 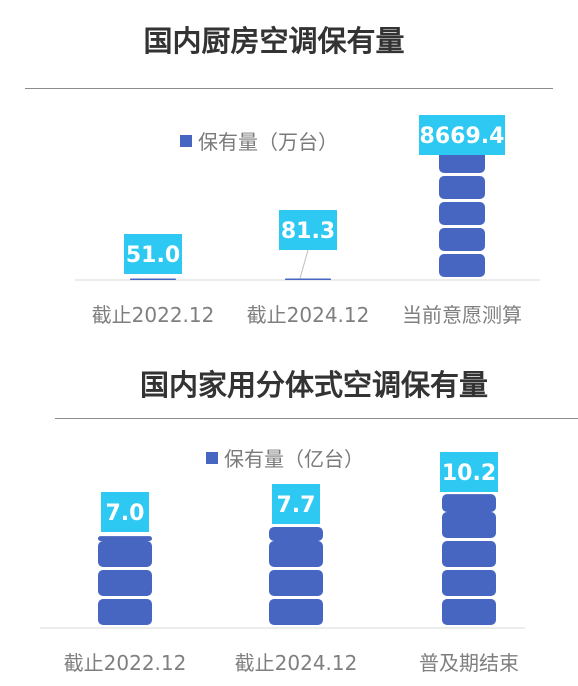 I want to click on chart2-legend: 保有量（亿台）, so click(x=285, y=457).